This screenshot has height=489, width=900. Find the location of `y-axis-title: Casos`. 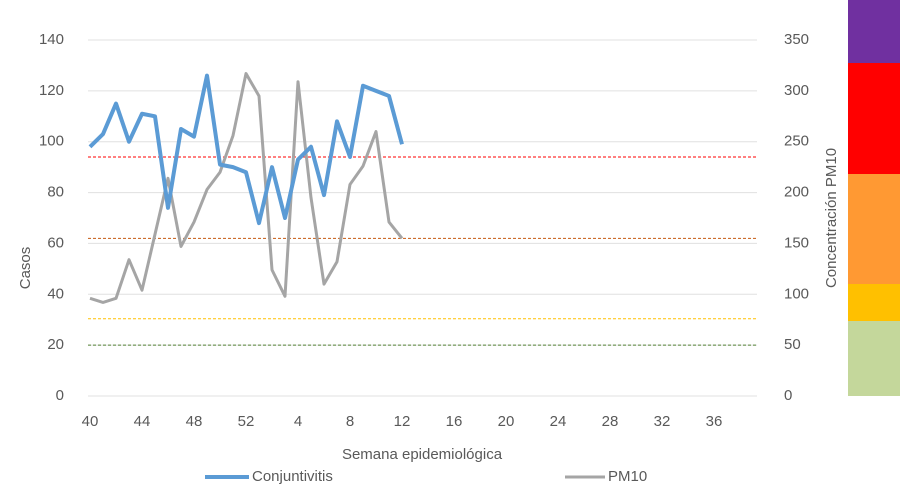

y-axis-title: Casos is located at coordinates (25, 268).